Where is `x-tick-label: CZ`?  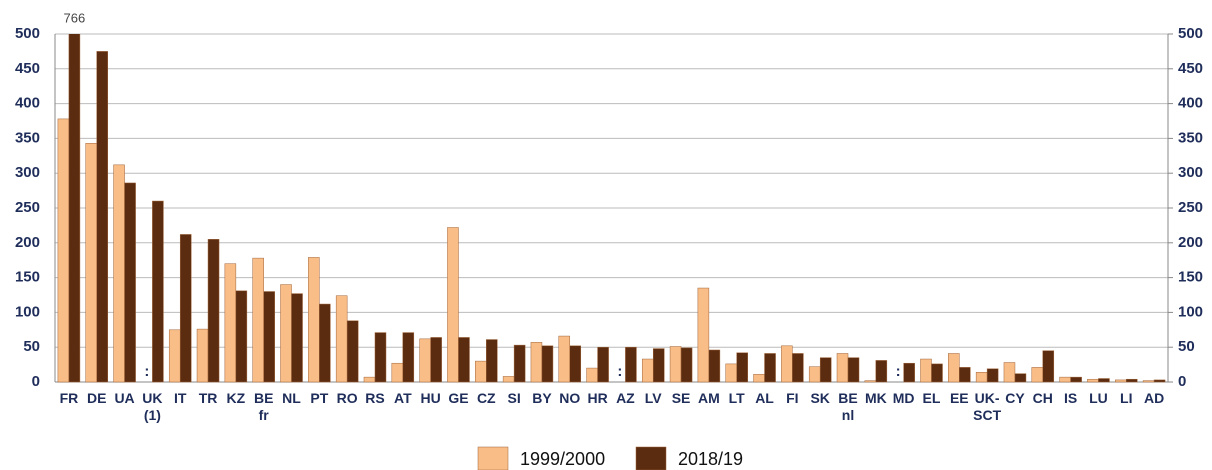 x-tick-label: CZ is located at coordinates (486, 398).